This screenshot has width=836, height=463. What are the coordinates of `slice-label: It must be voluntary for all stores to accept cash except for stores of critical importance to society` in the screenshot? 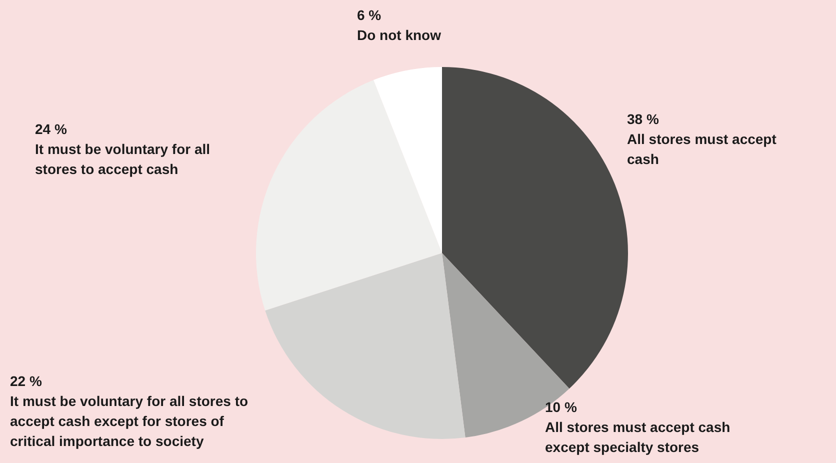 It's located at (129, 421).